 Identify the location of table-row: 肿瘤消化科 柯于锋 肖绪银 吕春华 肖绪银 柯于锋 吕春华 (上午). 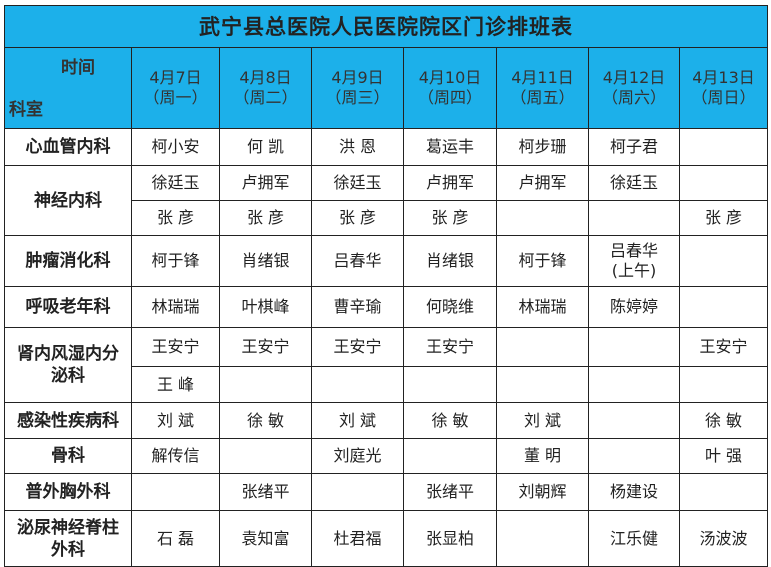
(386, 261).